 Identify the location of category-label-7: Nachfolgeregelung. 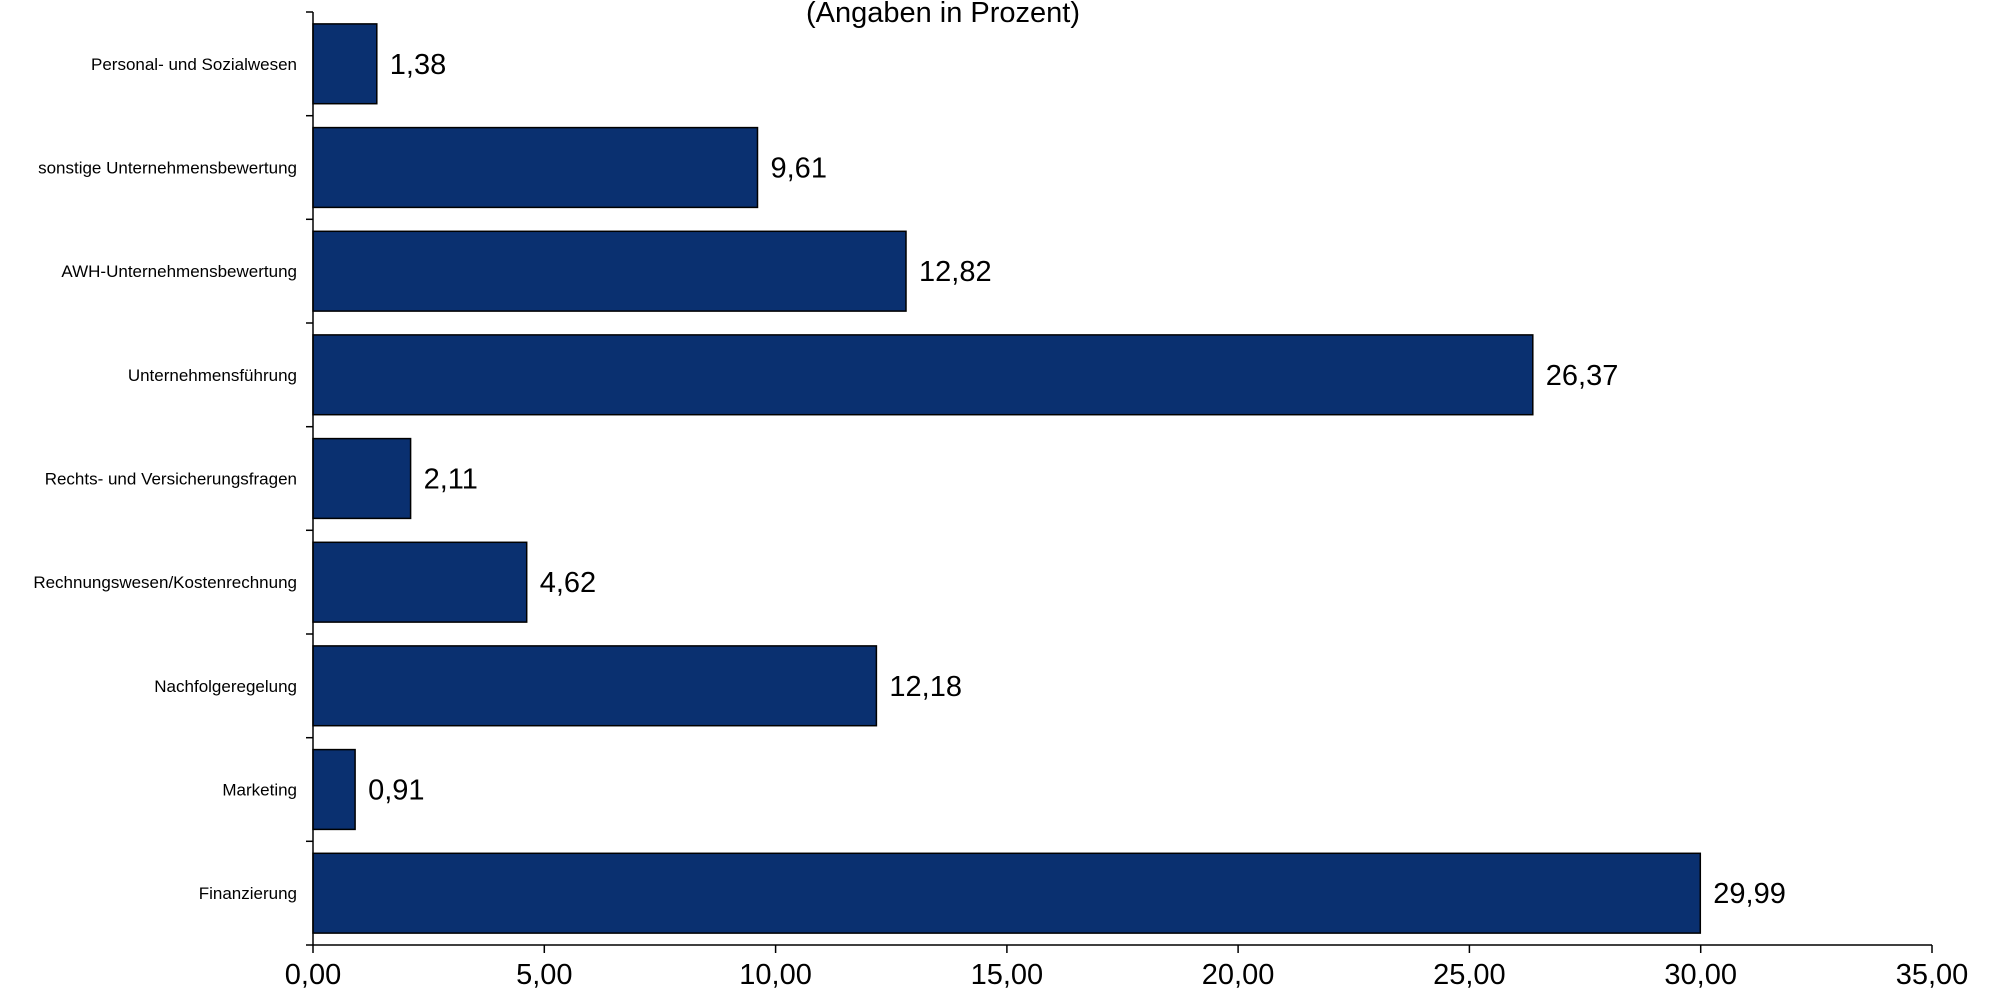
(225, 686).